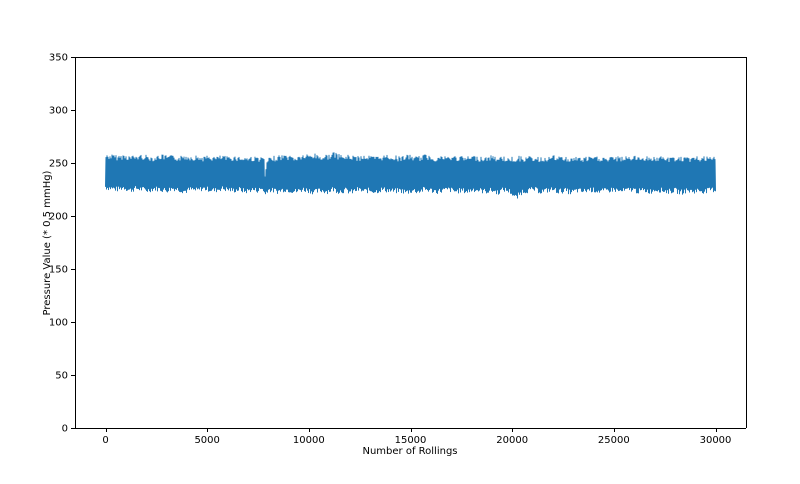 The height and width of the screenshot is (484, 800). I want to click on y-tick-label: 50, so click(61, 376).